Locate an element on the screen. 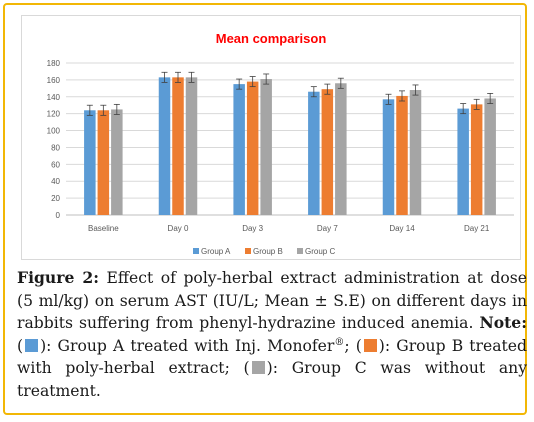 This screenshot has height=422, width=534. group-c-swatch is located at coordinates (258, 367).